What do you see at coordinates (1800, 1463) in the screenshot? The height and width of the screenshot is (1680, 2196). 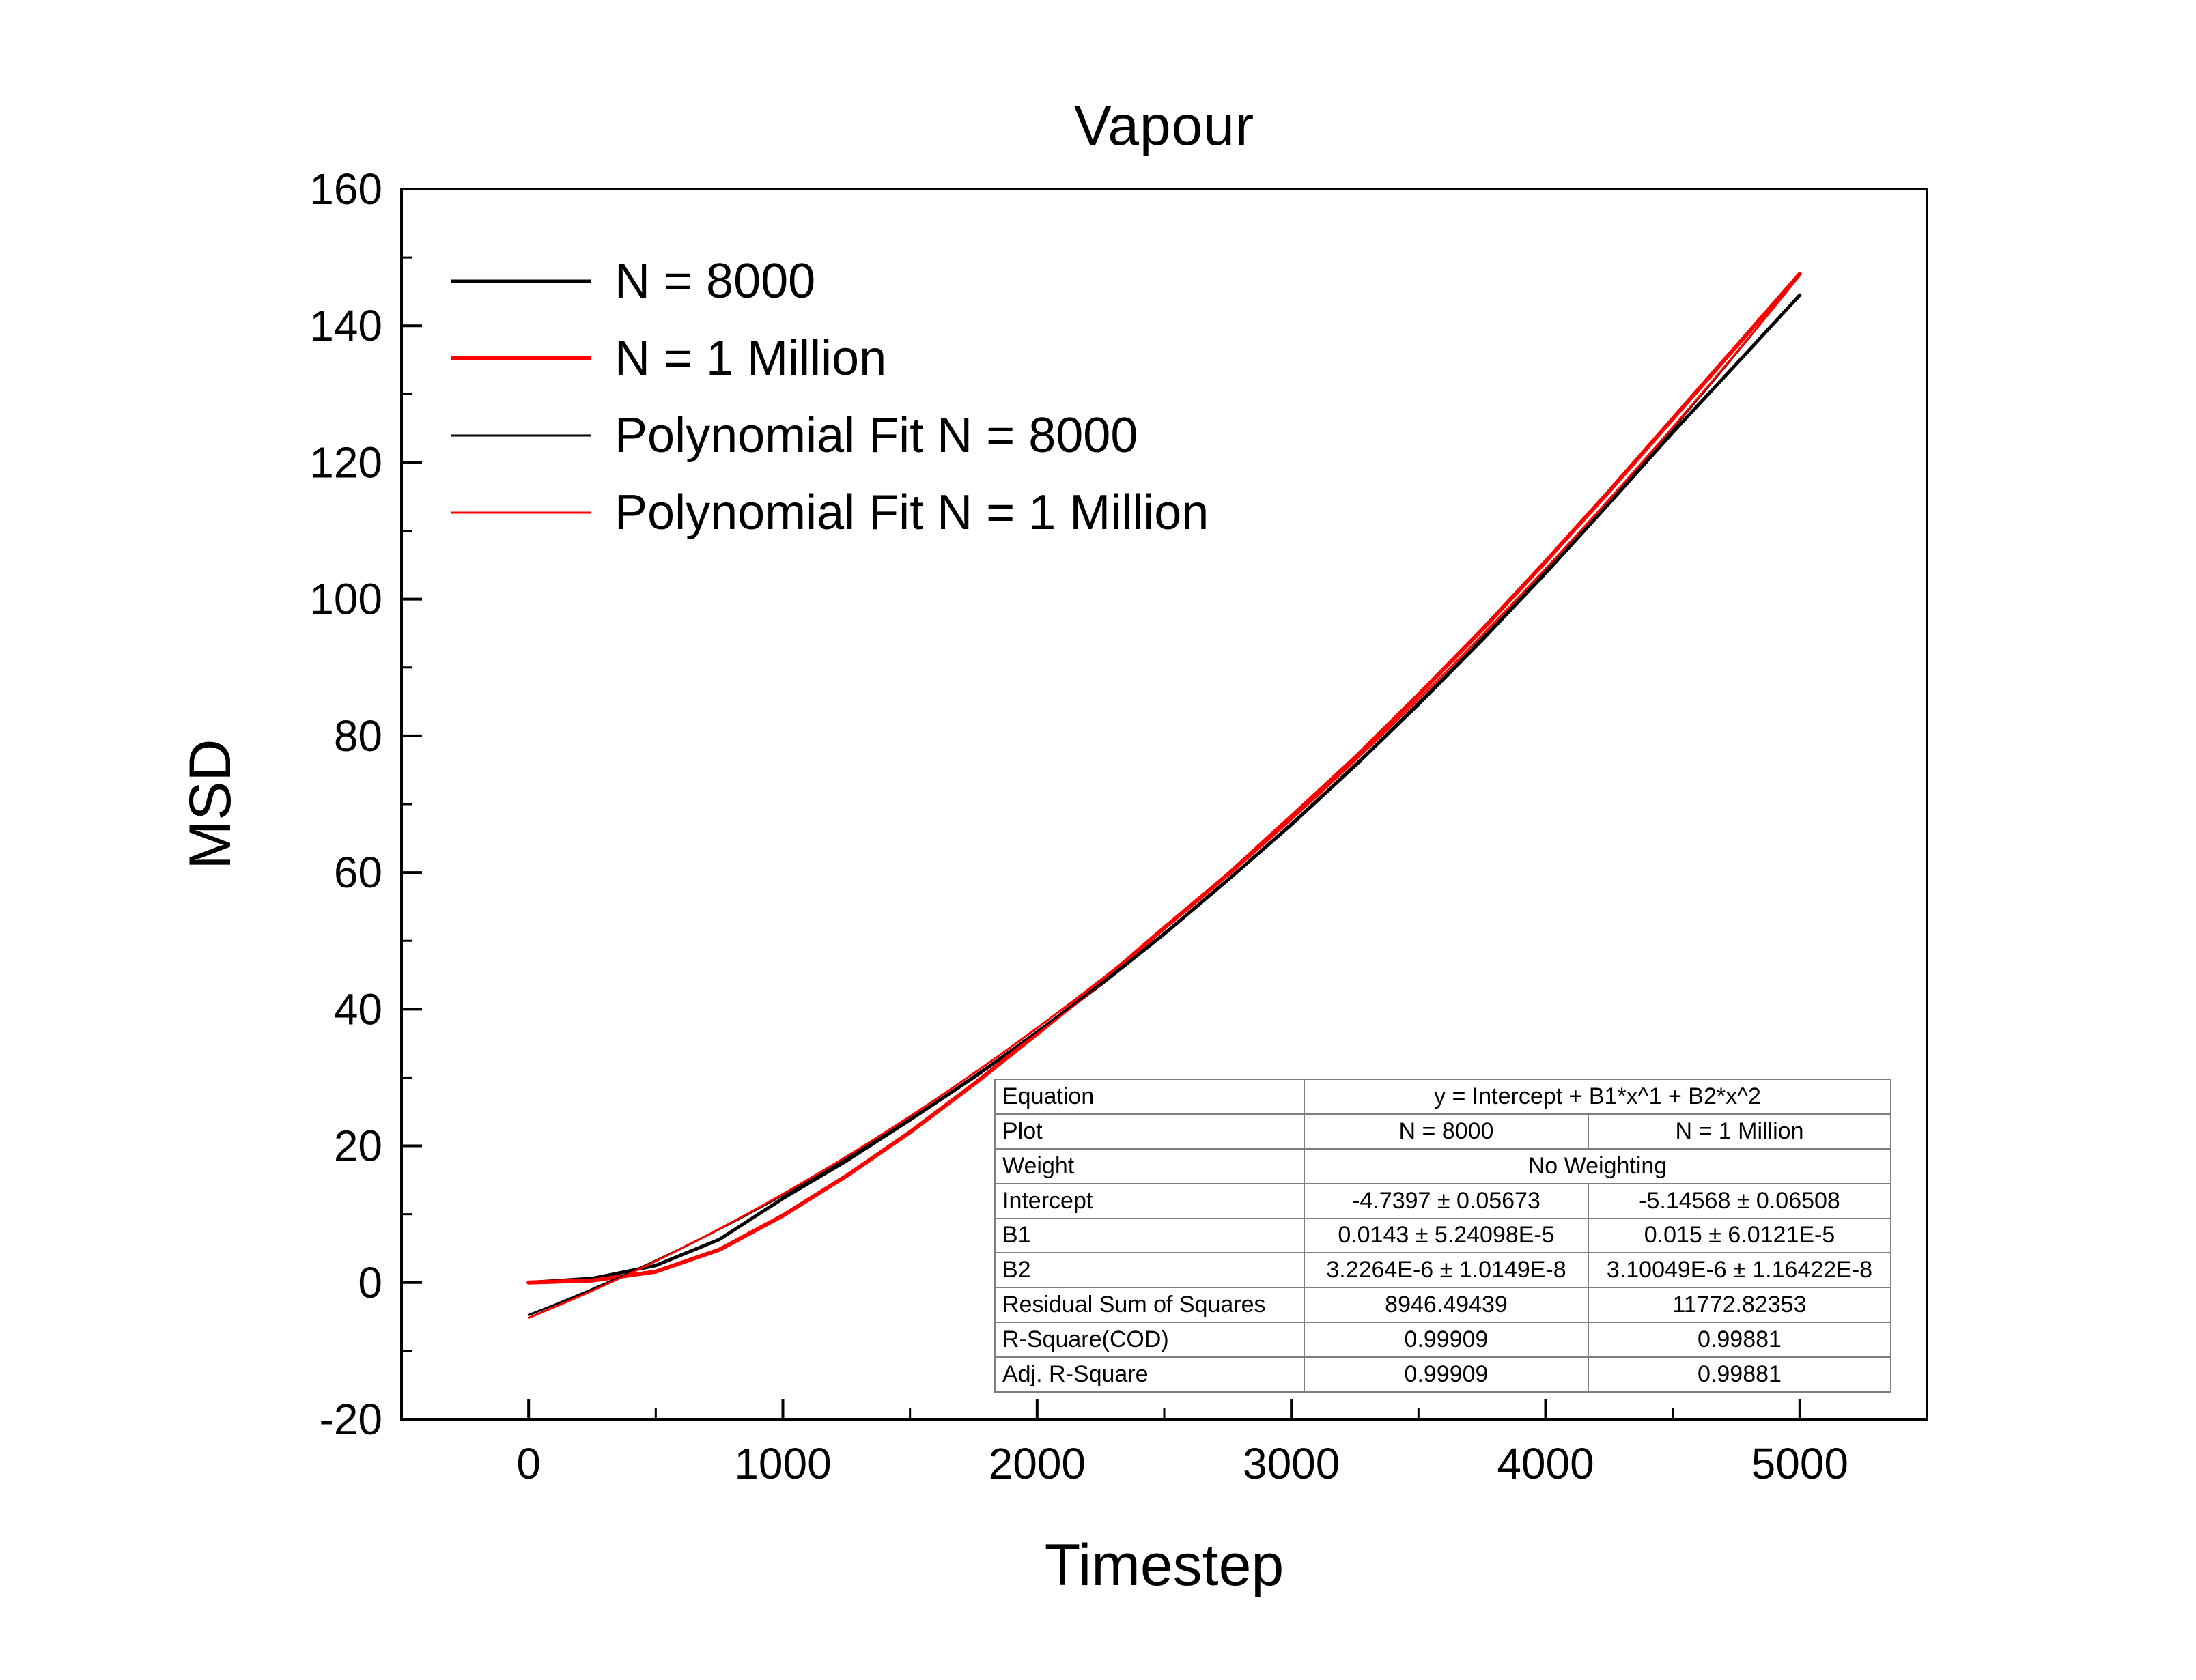 I see `x-tick-label: 5000` at bounding box center [1800, 1463].